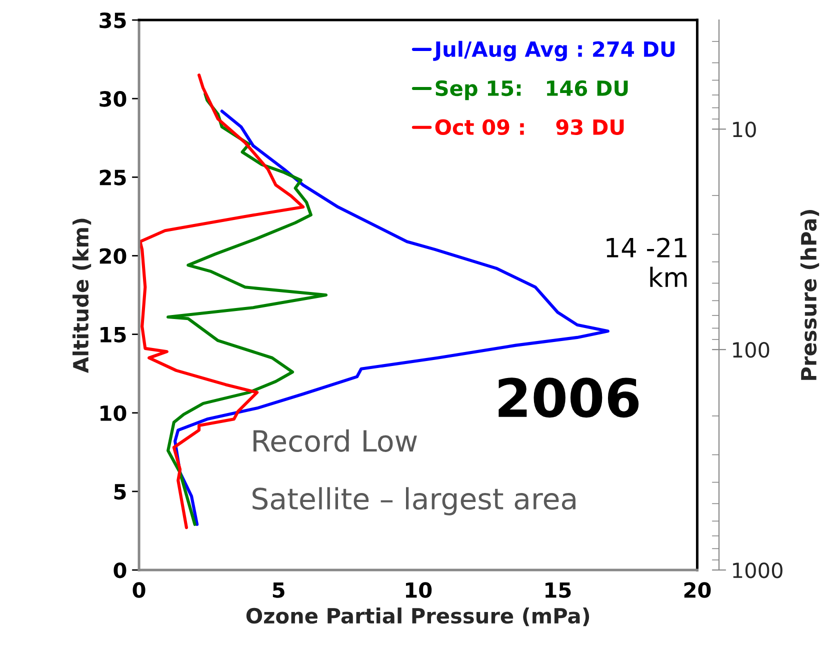 The image size is (835, 668). I want to click on y-tick-label: 5, so click(120, 492).